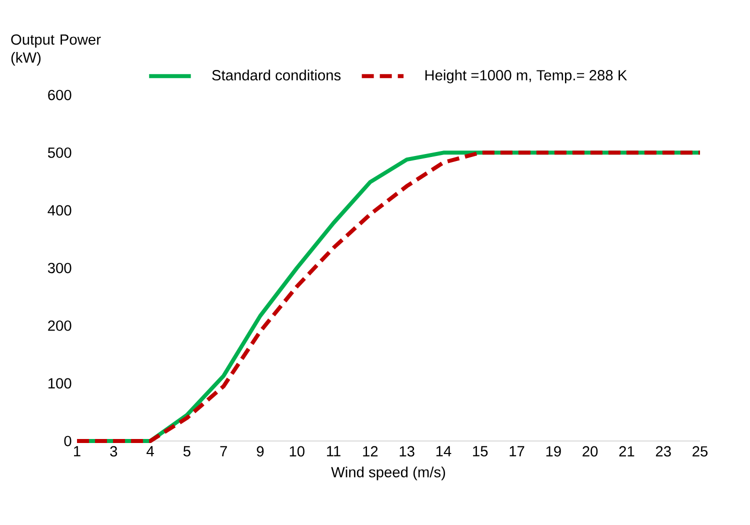 This screenshot has height=525, width=750. I want to click on x-tick-label: 23, so click(663, 451).